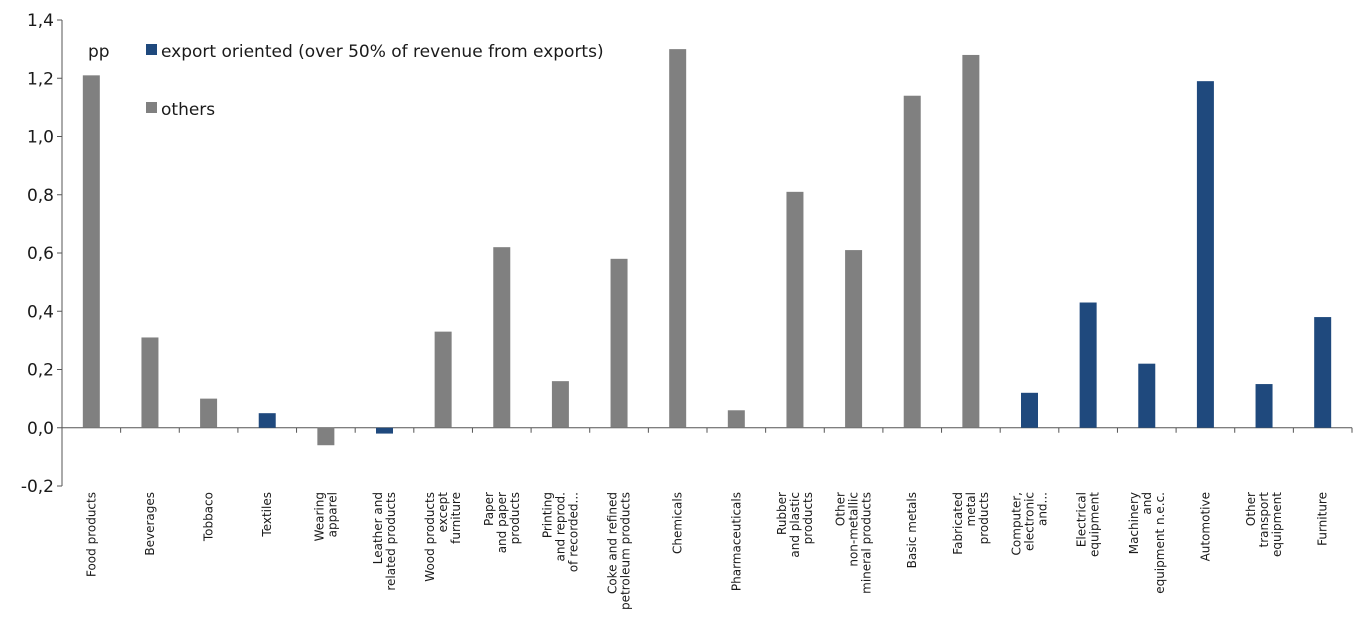  What do you see at coordinates (1134, 523) in the screenshot?
I see `x-tick-label-line: Machinery` at bounding box center [1134, 523].